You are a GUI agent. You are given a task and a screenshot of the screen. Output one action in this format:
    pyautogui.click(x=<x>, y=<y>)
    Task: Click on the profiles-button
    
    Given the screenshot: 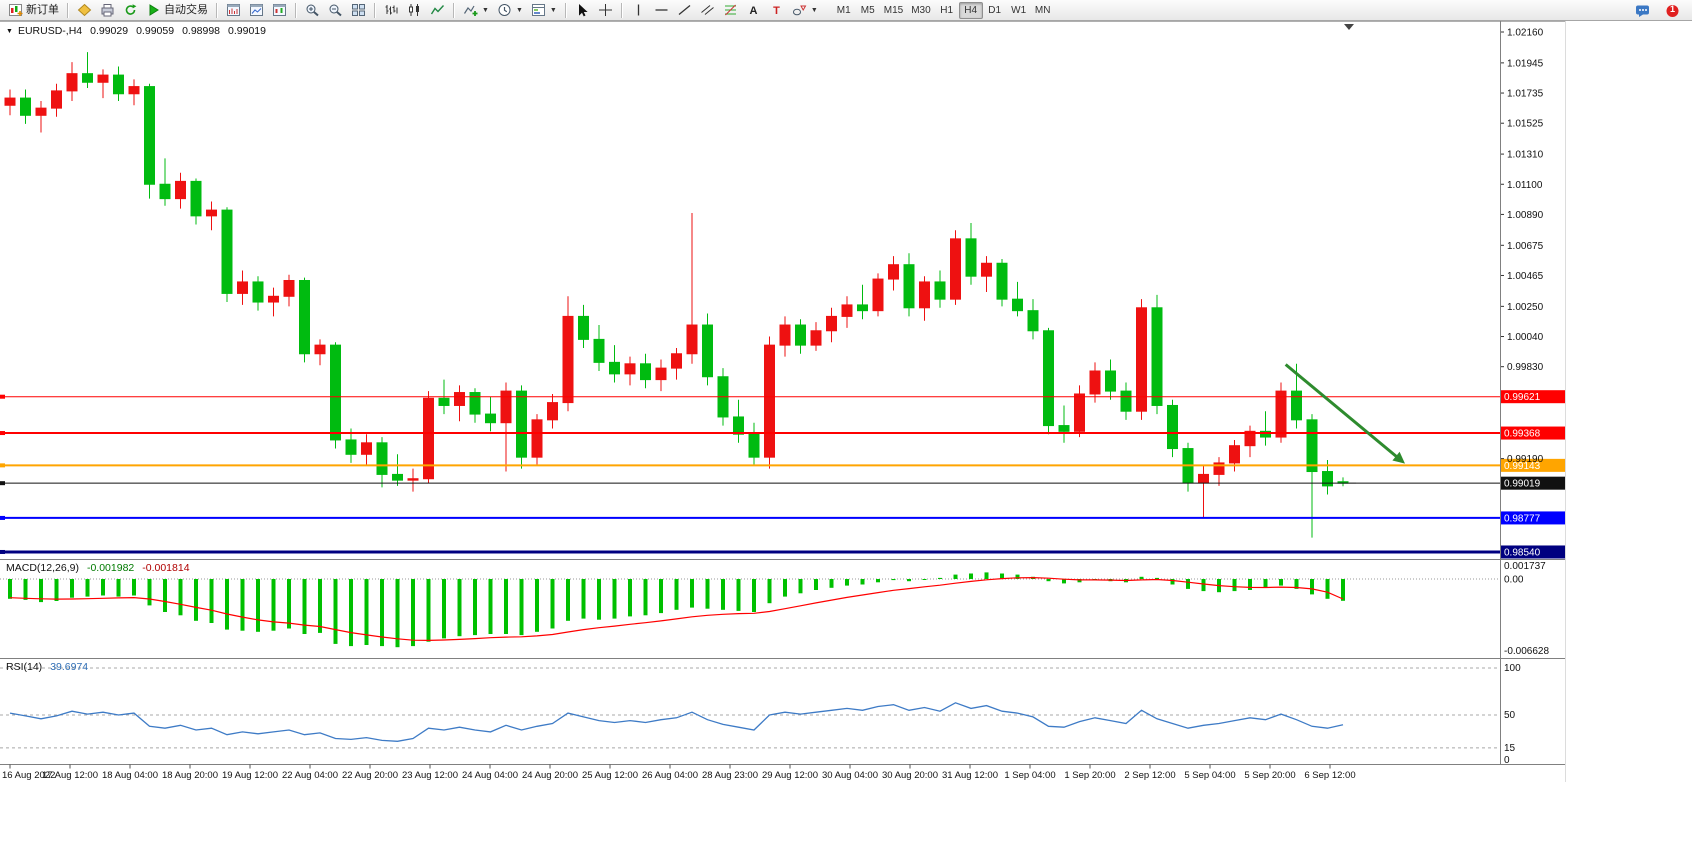 What is the action you would take?
    pyautogui.click(x=256, y=10)
    